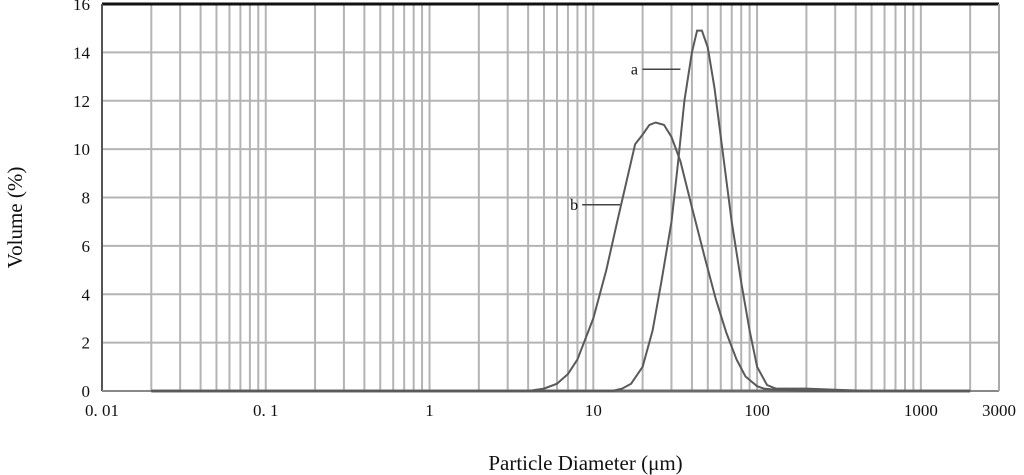 This screenshot has height=475, width=1024. Describe the element at coordinates (15, 218) in the screenshot. I see `y-axis-title: Volume (%)` at that location.